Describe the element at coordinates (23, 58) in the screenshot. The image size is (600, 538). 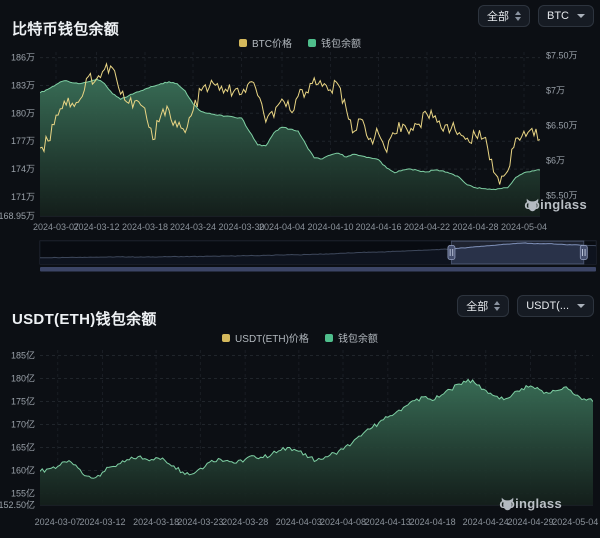
I see `svg-text: 186万` at that location.